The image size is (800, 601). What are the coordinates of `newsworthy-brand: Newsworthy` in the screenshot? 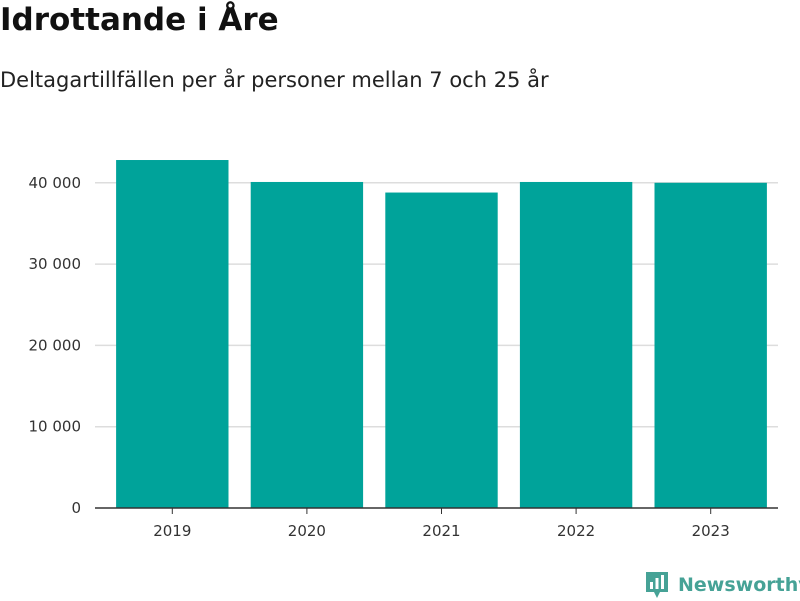 It's located at (722, 585).